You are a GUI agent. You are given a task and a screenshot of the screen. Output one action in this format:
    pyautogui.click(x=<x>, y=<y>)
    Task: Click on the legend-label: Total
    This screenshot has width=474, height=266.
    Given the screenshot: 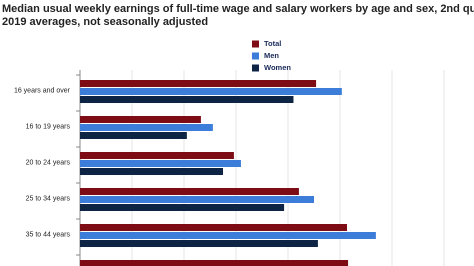 What is the action you would take?
    pyautogui.click(x=272, y=43)
    